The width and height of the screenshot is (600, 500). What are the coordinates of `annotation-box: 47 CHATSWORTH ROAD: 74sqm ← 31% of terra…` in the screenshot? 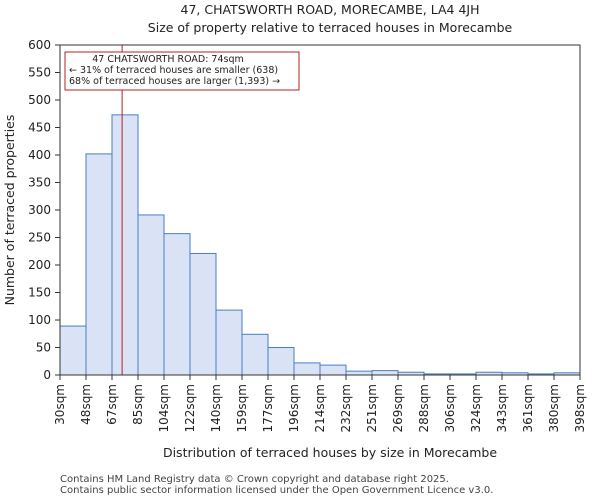 It's located at (182, 71).